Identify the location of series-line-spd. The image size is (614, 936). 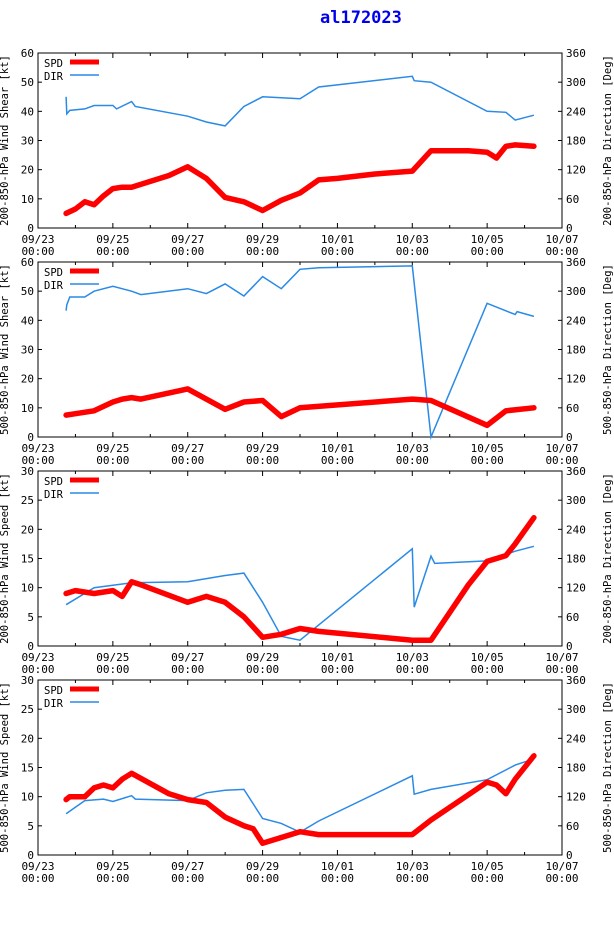
(300, 800).